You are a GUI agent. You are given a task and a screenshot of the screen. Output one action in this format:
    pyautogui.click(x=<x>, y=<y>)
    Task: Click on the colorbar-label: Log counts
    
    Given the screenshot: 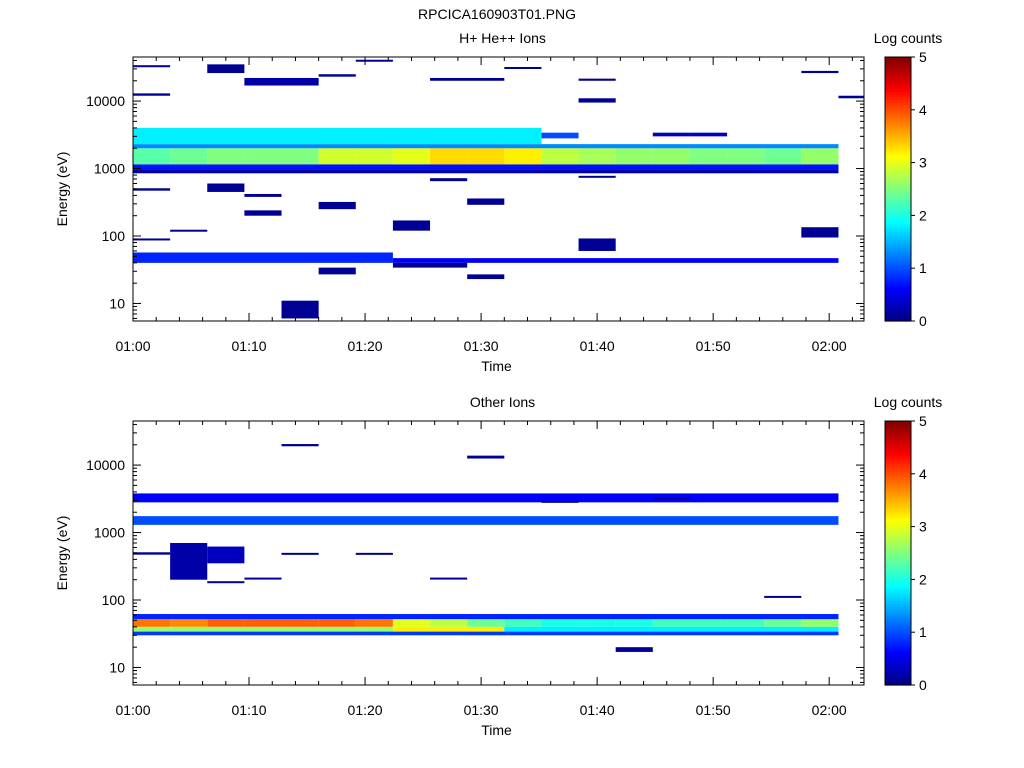 What is the action you would take?
    pyautogui.click(x=908, y=402)
    